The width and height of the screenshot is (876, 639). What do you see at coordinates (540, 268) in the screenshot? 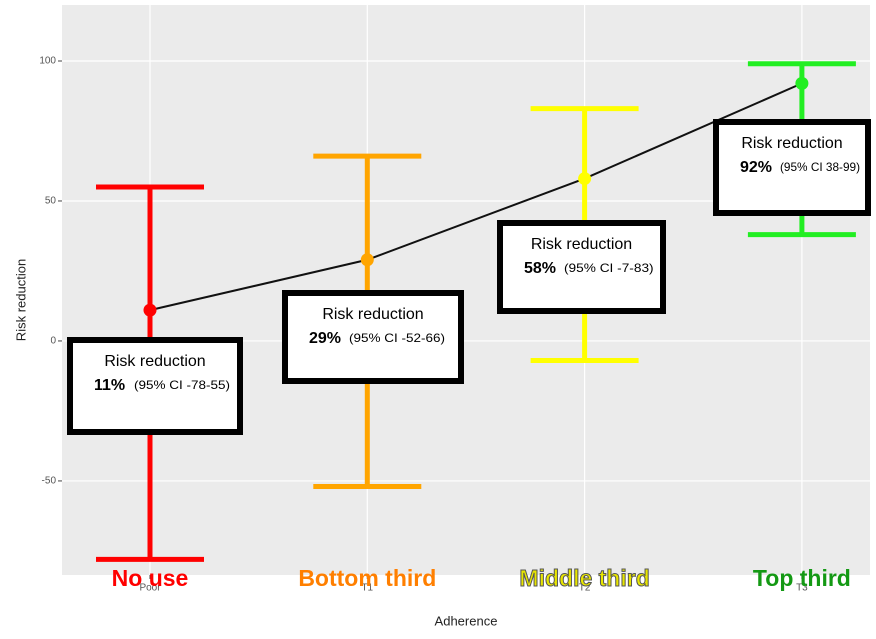
I see `annotation-value: 58%` at bounding box center [540, 268].